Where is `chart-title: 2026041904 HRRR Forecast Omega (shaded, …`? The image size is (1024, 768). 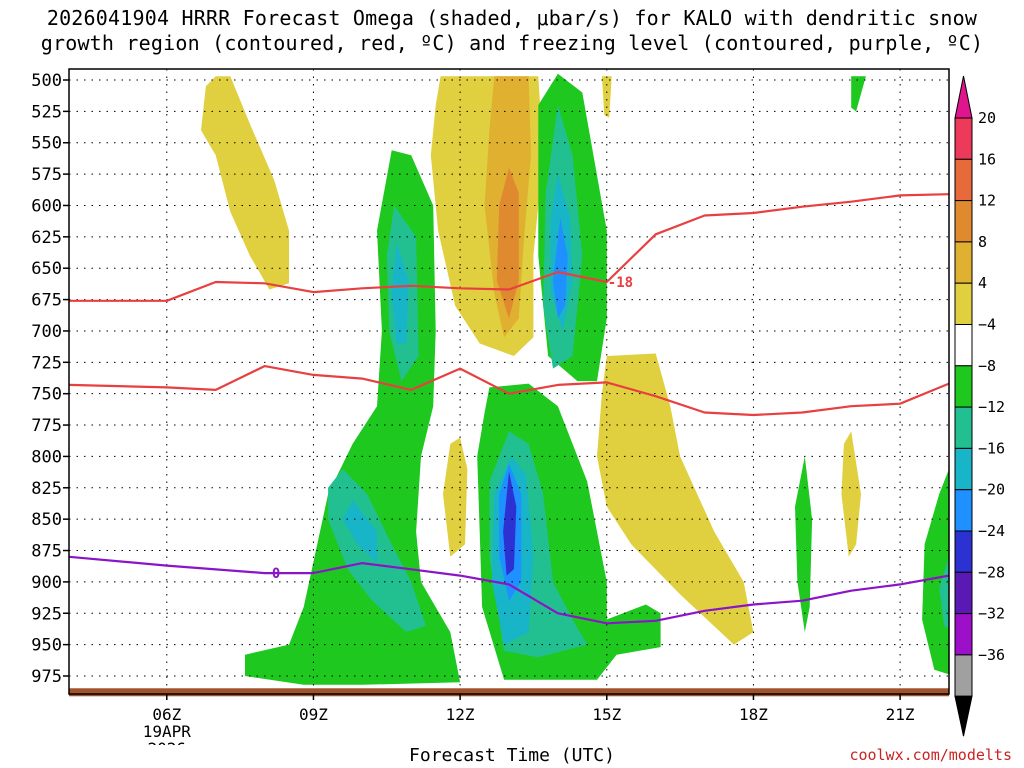 chart-title: 2026041904 HRRR Forecast Omega (shaded, … is located at coordinates (512, 31).